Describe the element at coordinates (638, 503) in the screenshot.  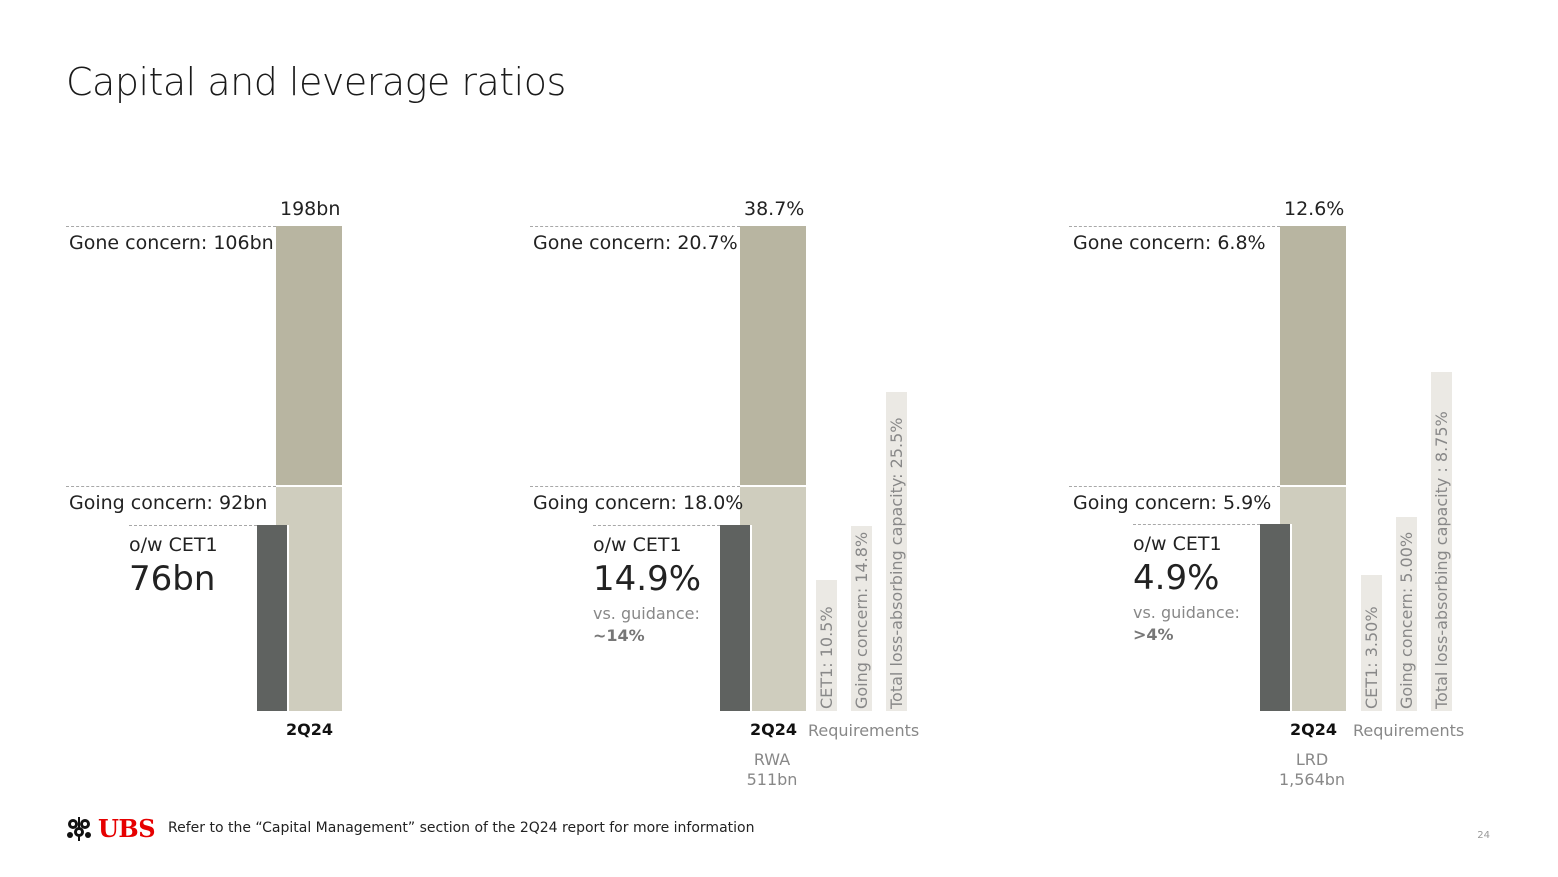
I see `going-concern-label: Going concern: 18.0%` at that location.